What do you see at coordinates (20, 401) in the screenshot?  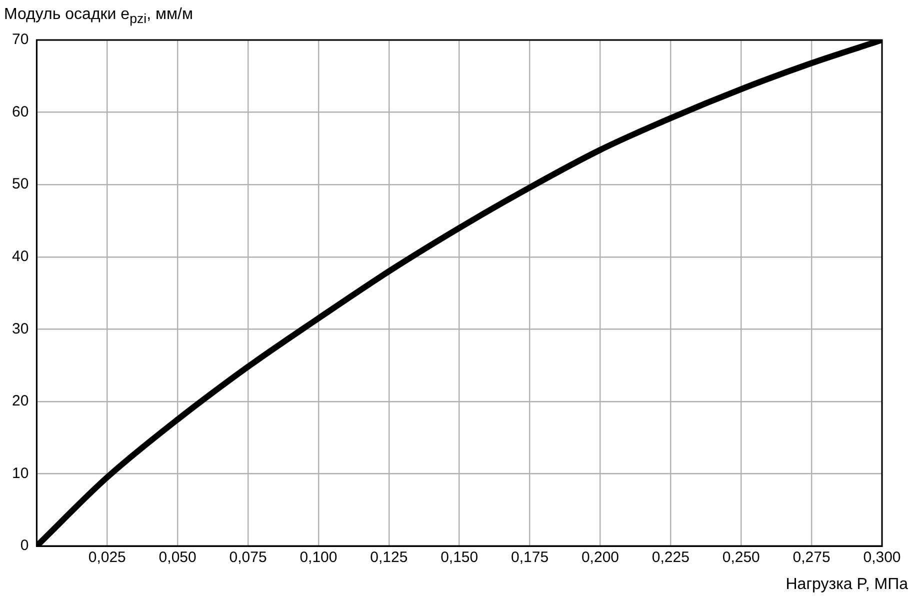 I see `y-tick-label: 20` at bounding box center [20, 401].